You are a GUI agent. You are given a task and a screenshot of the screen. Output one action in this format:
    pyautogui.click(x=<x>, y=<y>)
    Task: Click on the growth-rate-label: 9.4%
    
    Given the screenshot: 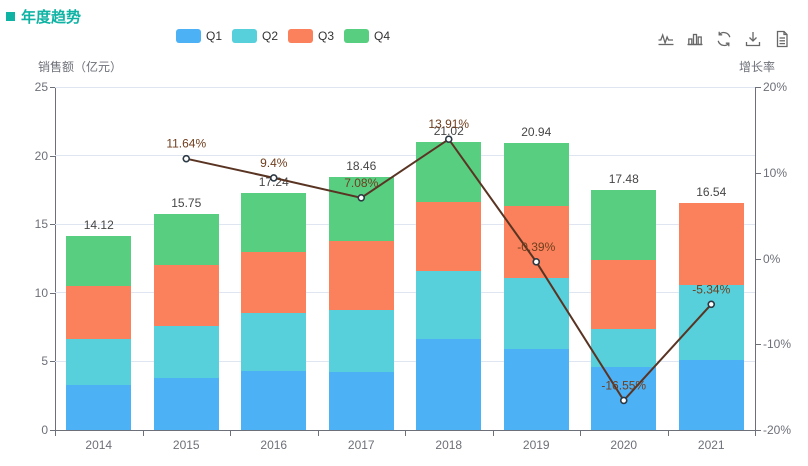 What is the action you would take?
    pyautogui.click(x=274, y=163)
    